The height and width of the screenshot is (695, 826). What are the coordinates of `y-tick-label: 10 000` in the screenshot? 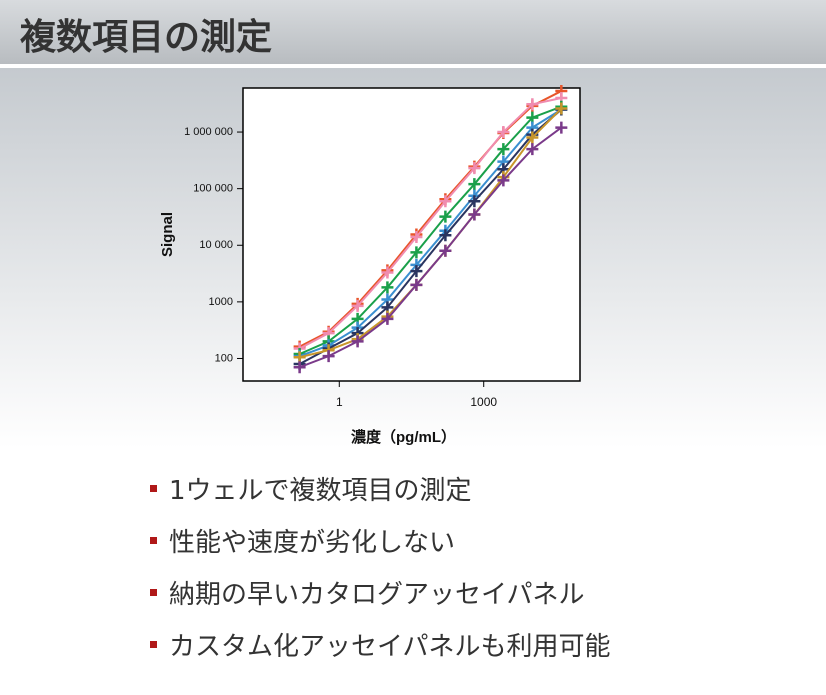 It's located at (216, 245).